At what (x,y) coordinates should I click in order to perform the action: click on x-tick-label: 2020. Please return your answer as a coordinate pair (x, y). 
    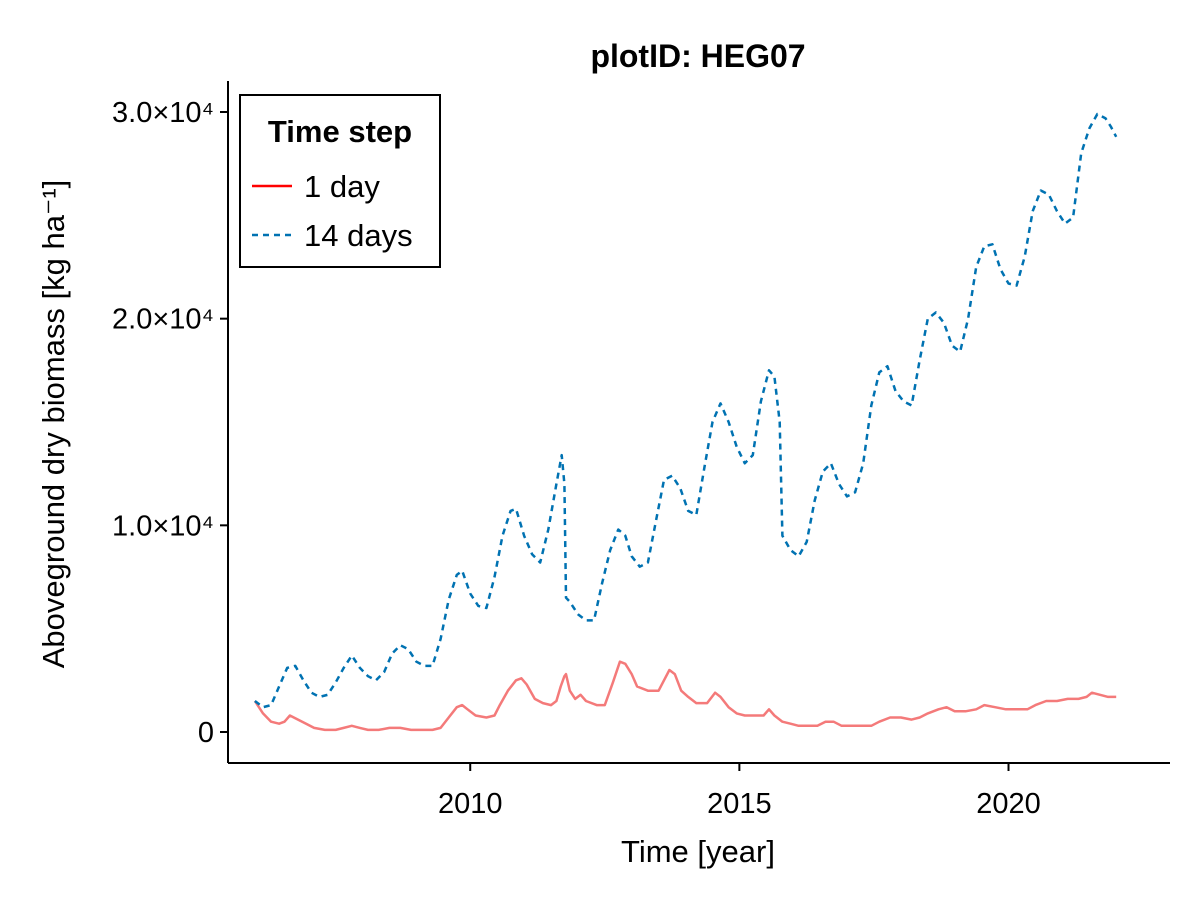
    Looking at the image, I should click on (1008, 804).